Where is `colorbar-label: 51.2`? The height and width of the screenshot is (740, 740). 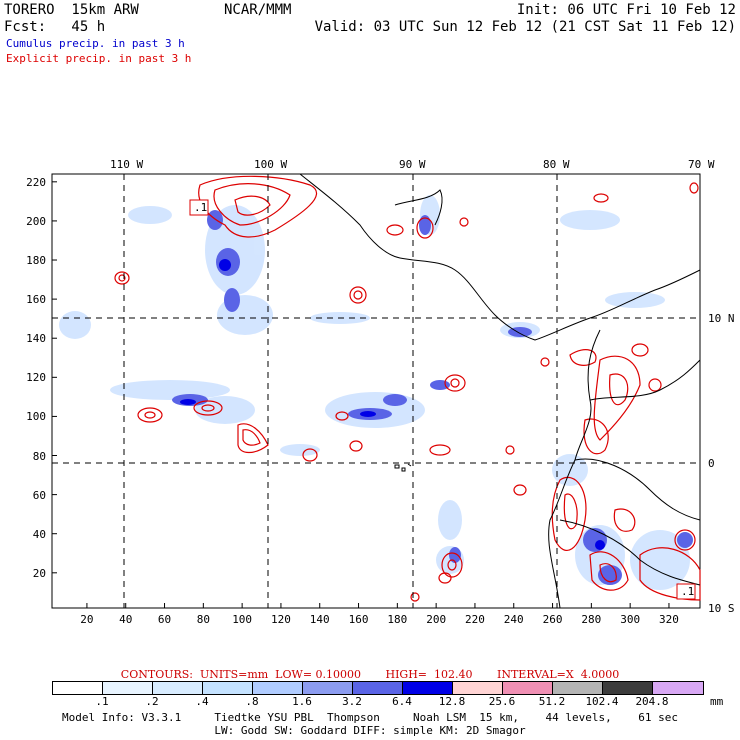 colorbar-label: 51.2 is located at coordinates (552, 701).